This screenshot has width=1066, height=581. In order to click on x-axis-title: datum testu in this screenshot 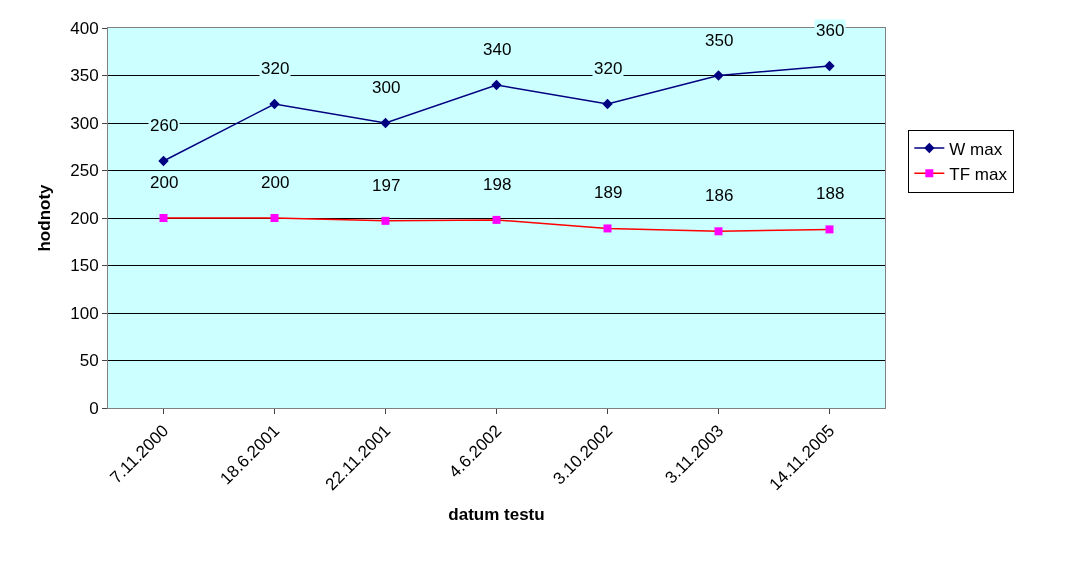, I will do `click(496, 515)`.